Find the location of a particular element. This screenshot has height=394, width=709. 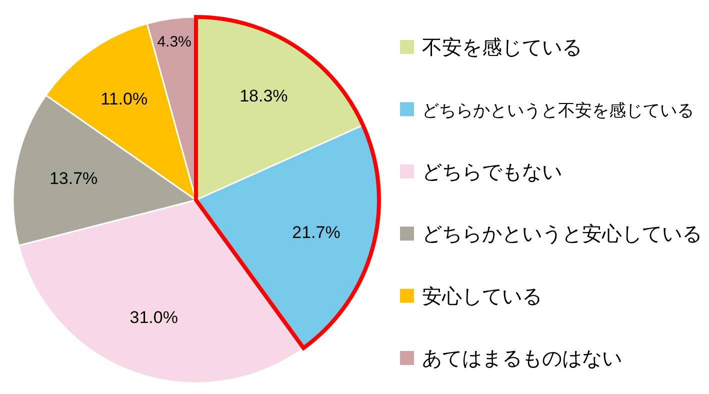

data-label: 13.7% is located at coordinates (73, 178).